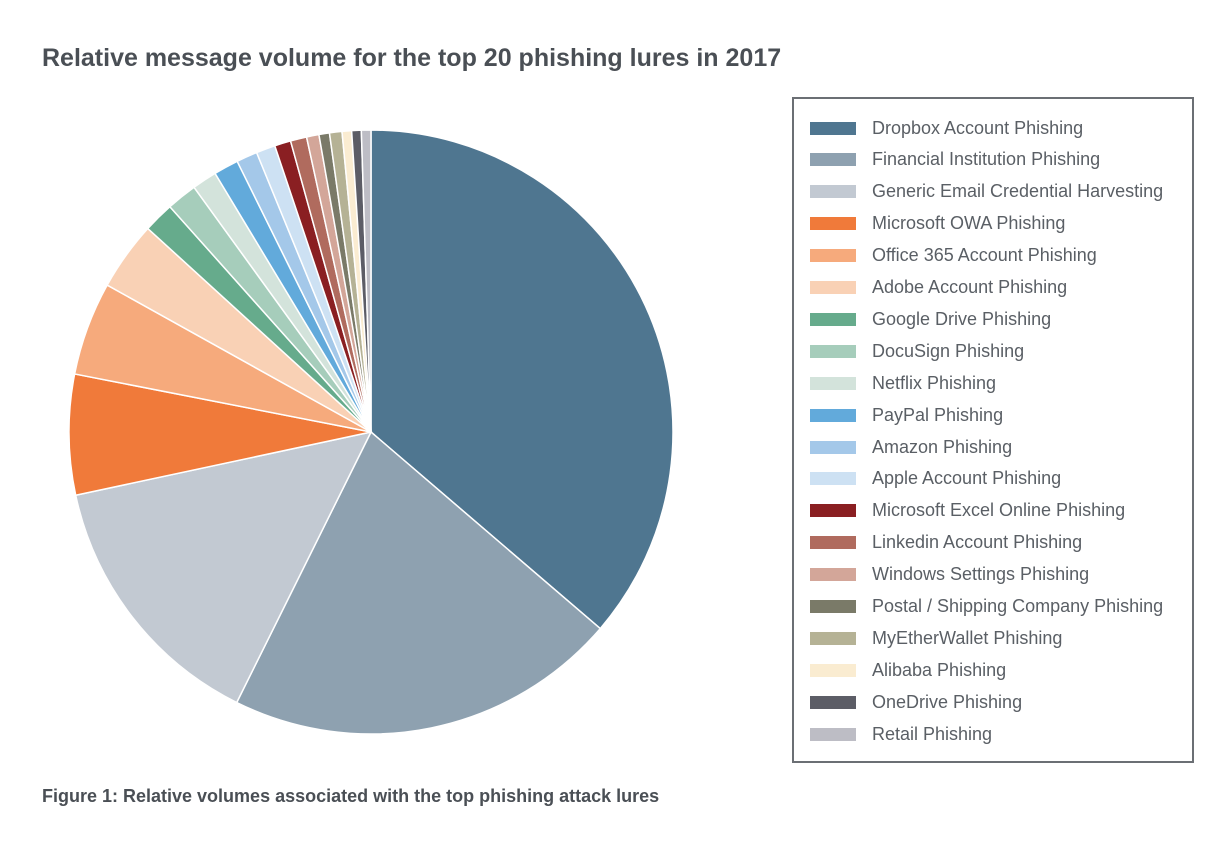 This screenshot has height=847, width=1226. Describe the element at coordinates (962, 318) in the screenshot. I see `legend-label: Google Drive Phishing` at that location.